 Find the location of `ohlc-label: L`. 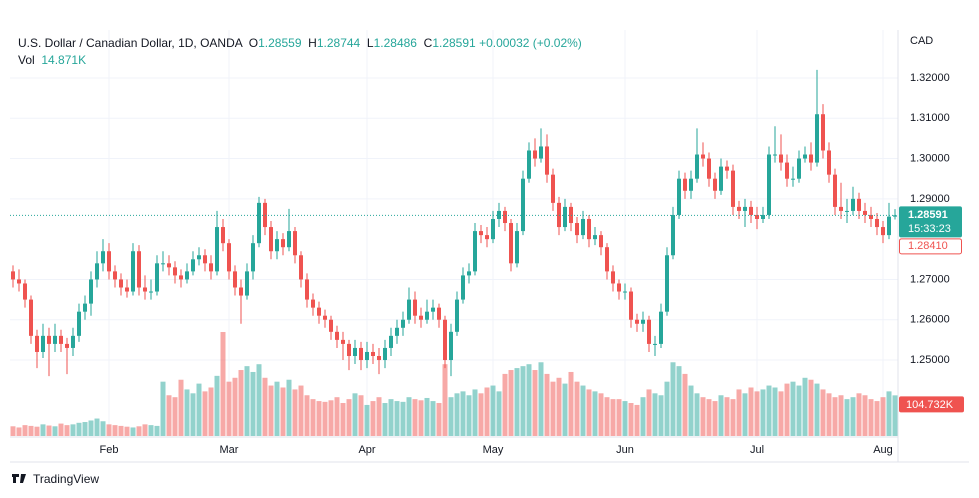

ohlc-label: L is located at coordinates (370, 43).